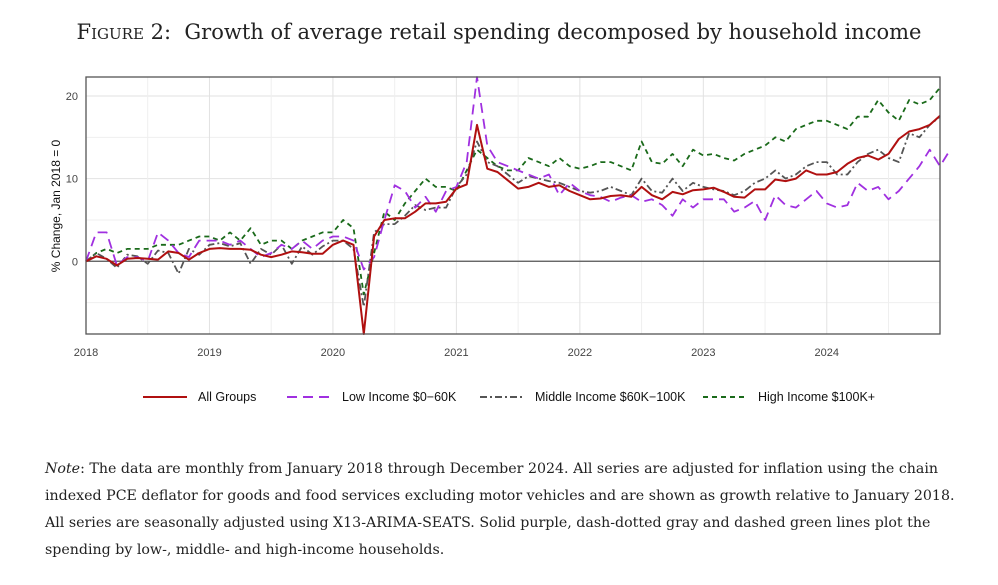 This screenshot has height=585, width=998. I want to click on x-tick-label: 2023, so click(703, 353).